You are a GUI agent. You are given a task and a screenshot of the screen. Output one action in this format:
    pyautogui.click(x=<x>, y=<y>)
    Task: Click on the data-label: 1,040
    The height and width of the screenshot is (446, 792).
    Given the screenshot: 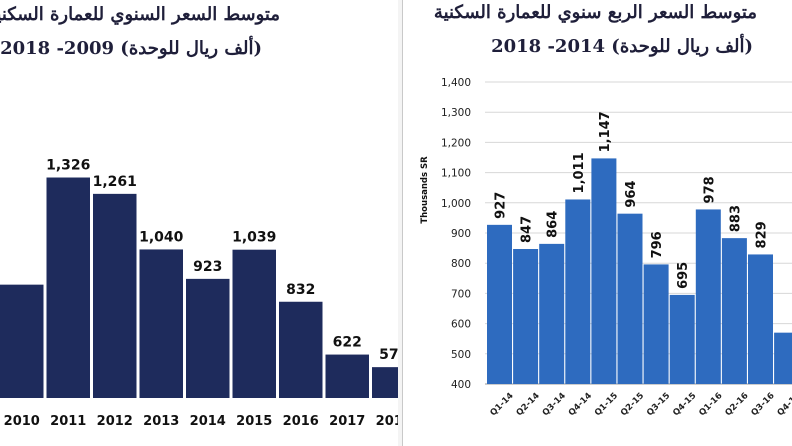 What is the action you would take?
    pyautogui.click(x=161, y=237)
    